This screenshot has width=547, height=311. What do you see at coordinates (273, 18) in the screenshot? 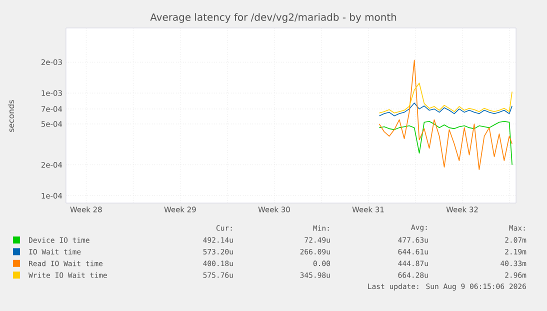
I see `chart-title: Average latency for /dev/vg2/mariadb - by month` at bounding box center [273, 18].